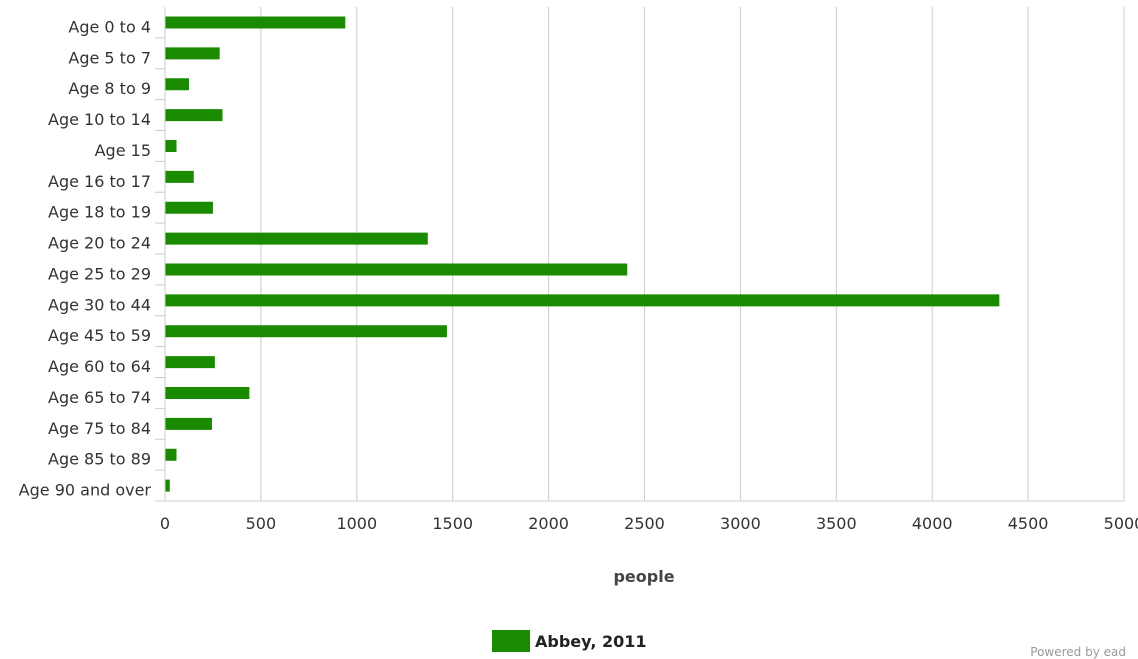  I want to click on value-axis: 0 500 1000 1500 2000 2500 3000 3500 4000 4500 5000, so click(649, 516).